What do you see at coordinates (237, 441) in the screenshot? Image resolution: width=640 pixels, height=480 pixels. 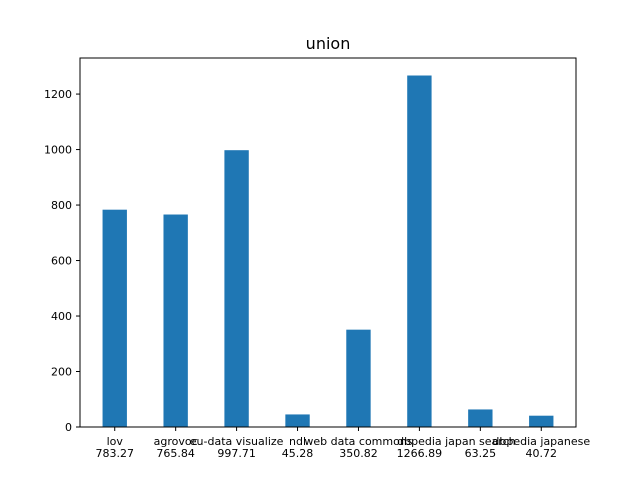 I see `x-tick-label-2: eu-data visualize` at bounding box center [237, 441].